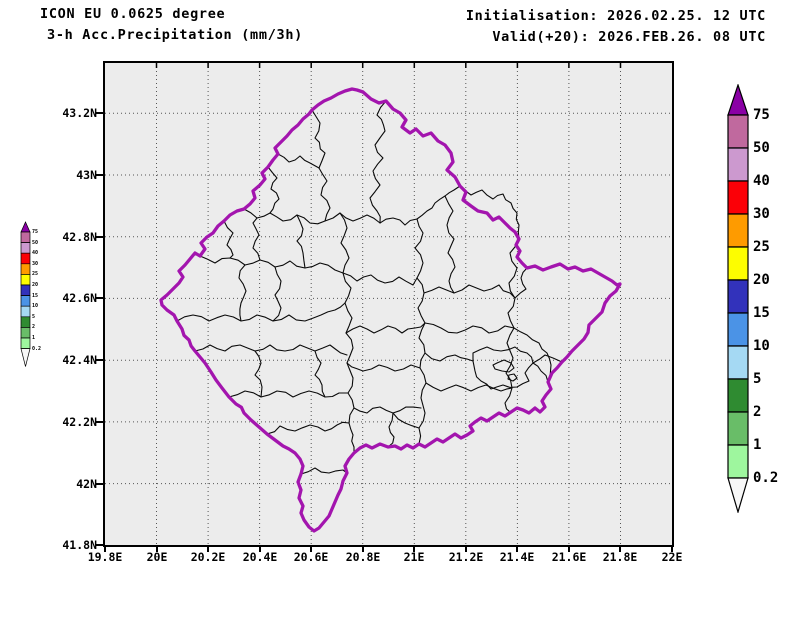 This screenshot has height=618, width=800. I want to click on mini-colorbar: 75 50 40 30 25 20 15 10 5 2 1 0.2, so click(33, 296).